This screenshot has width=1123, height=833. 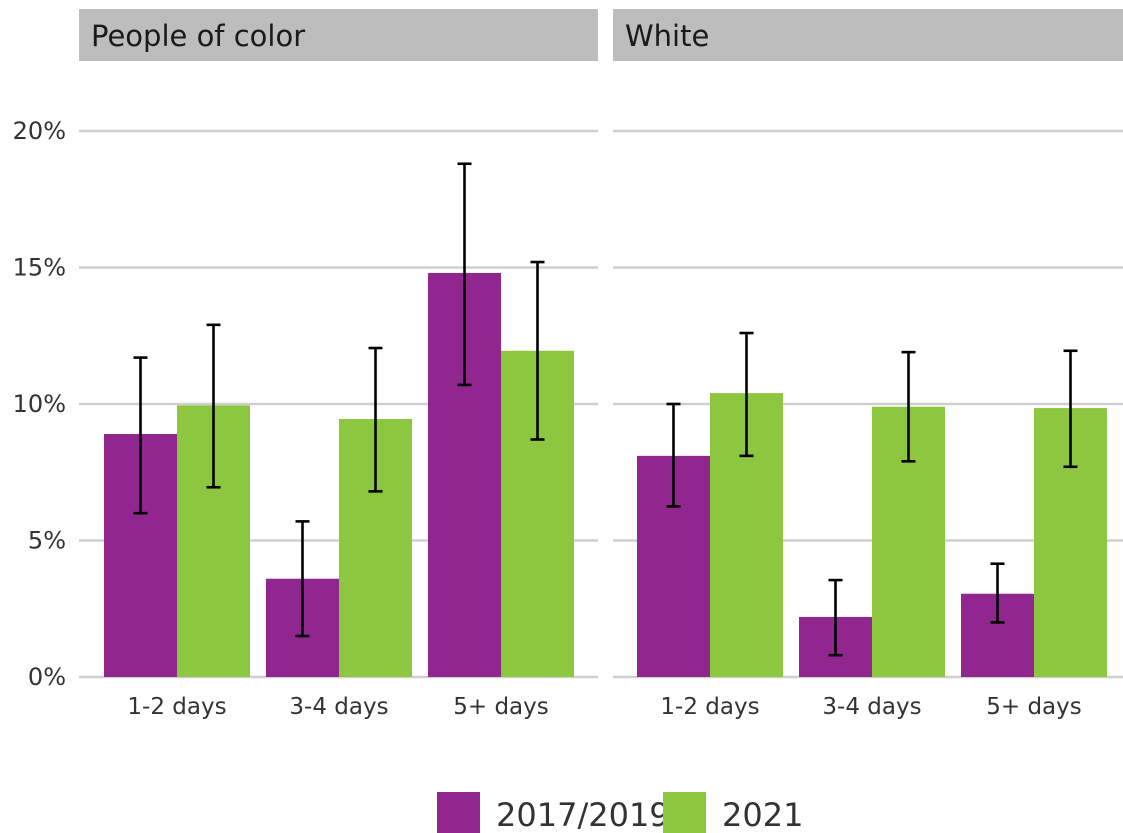 What do you see at coordinates (39, 268) in the screenshot?
I see `y-tick-label: 15%` at bounding box center [39, 268].